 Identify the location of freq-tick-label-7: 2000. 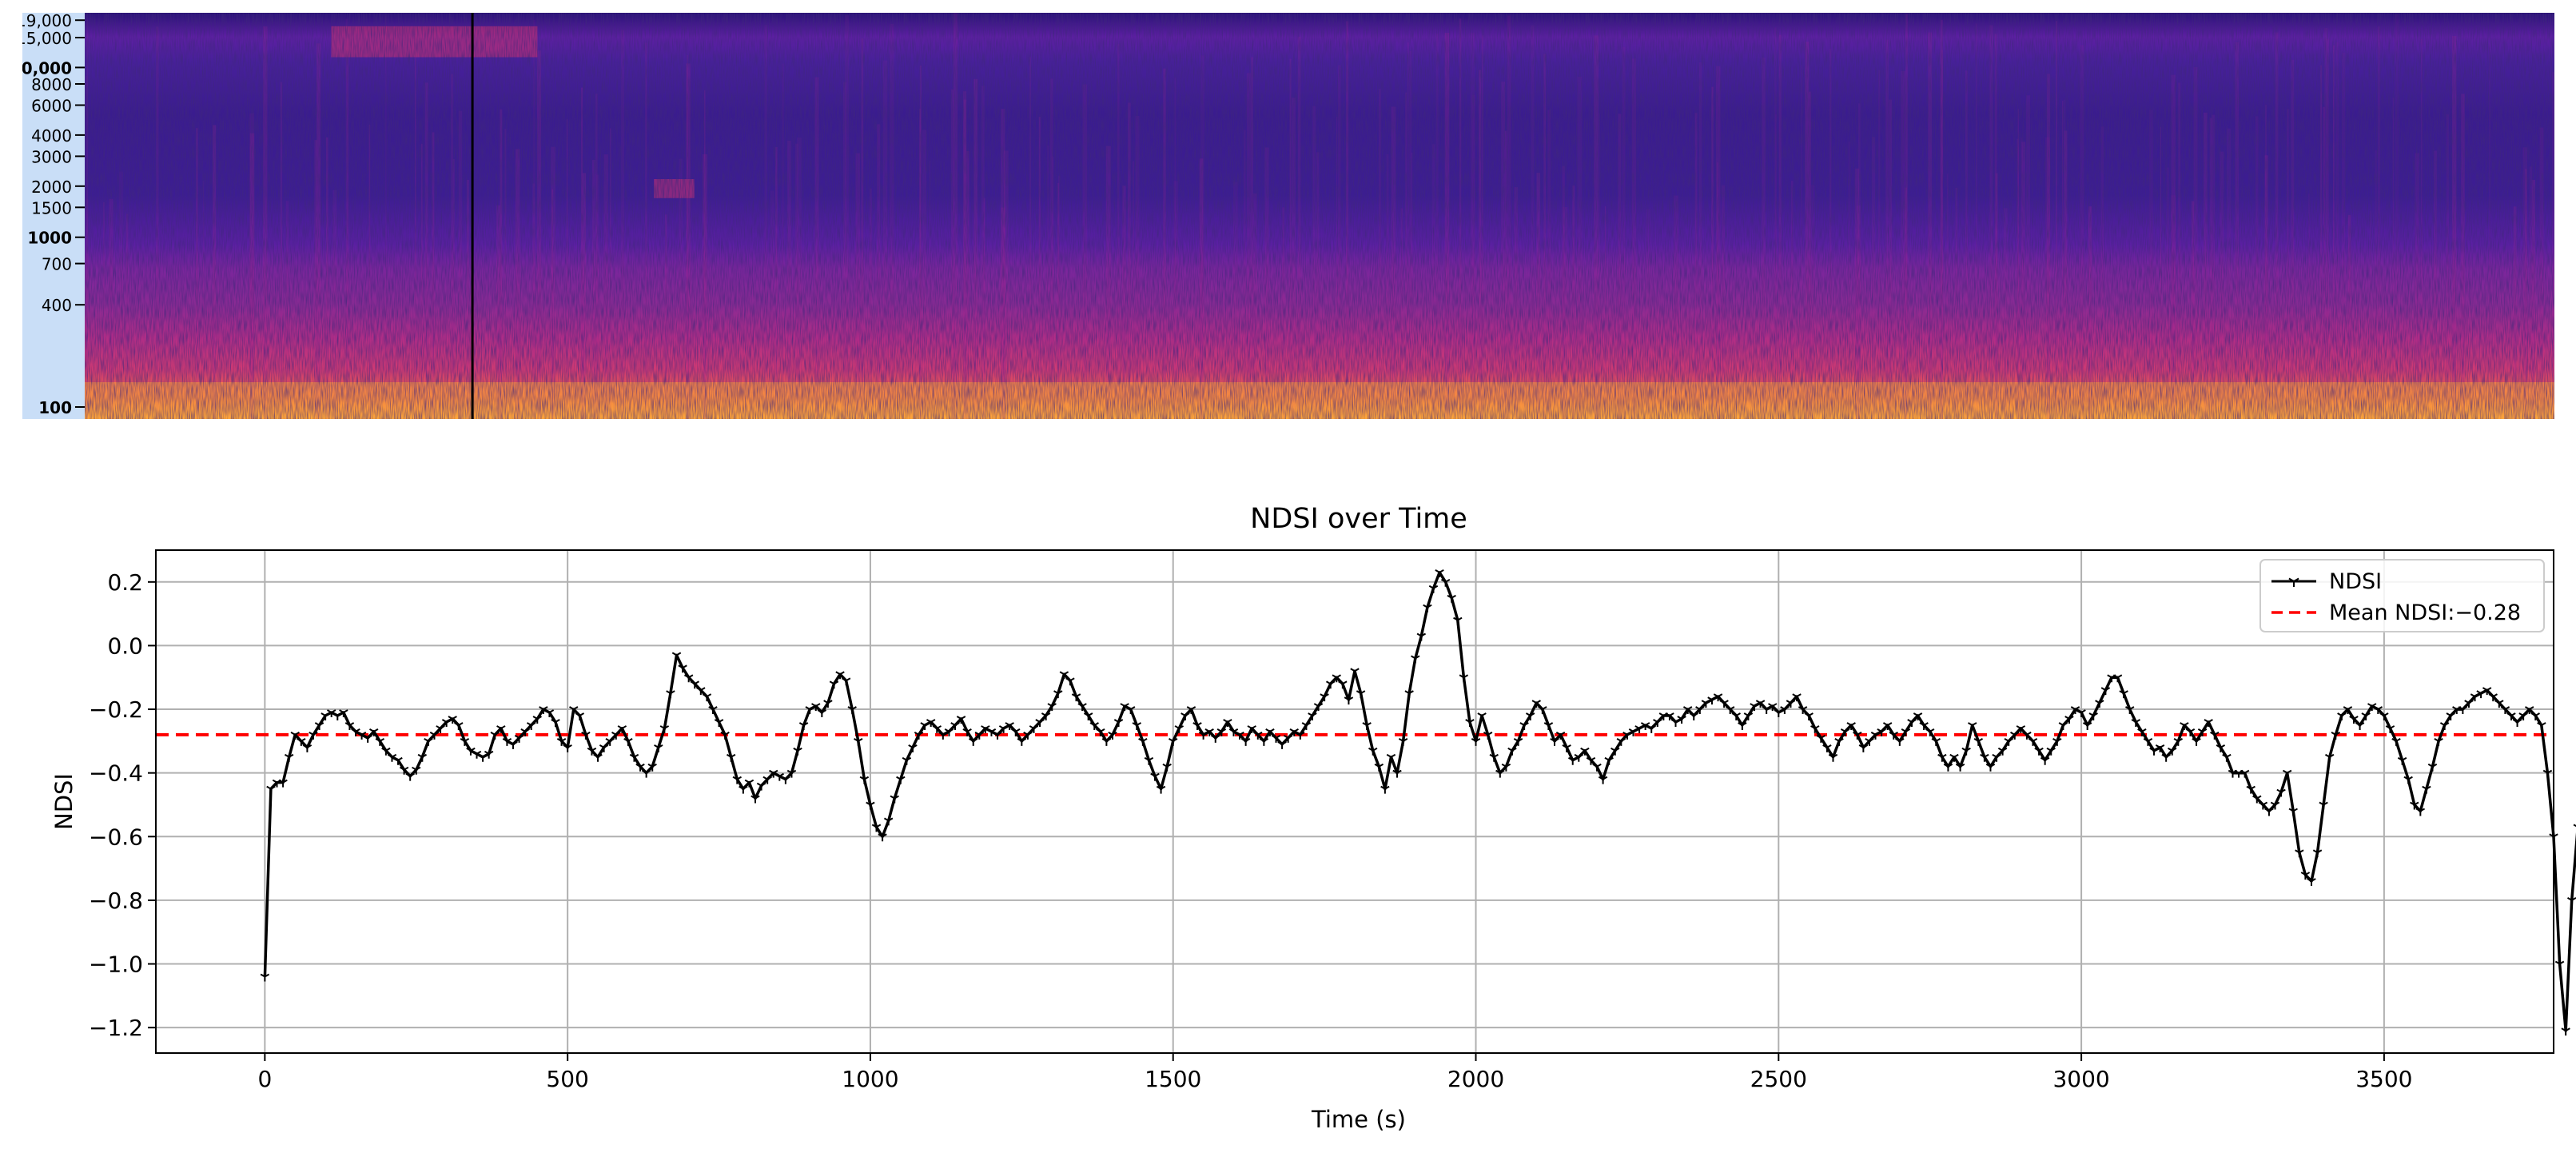
(52, 187).